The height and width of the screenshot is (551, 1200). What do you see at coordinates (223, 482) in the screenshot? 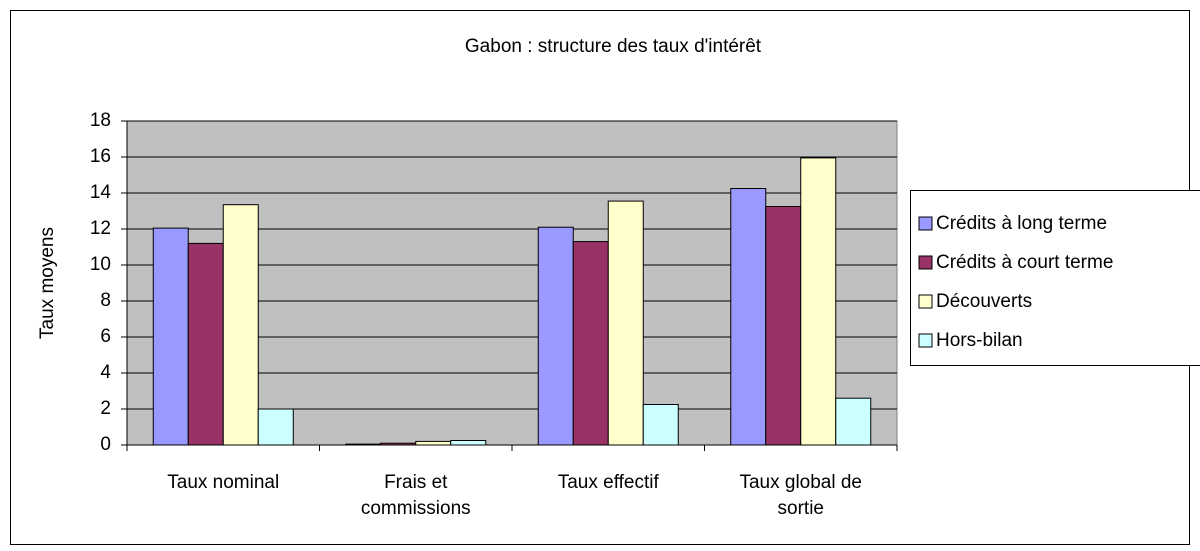
I see `x-tick-label: Taux nominal` at bounding box center [223, 482].